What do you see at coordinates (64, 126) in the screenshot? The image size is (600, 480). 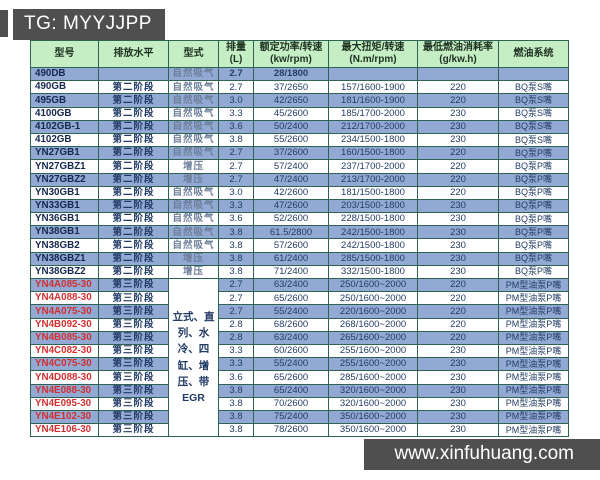 I see `model-cell: 4102GB-1` at bounding box center [64, 126].